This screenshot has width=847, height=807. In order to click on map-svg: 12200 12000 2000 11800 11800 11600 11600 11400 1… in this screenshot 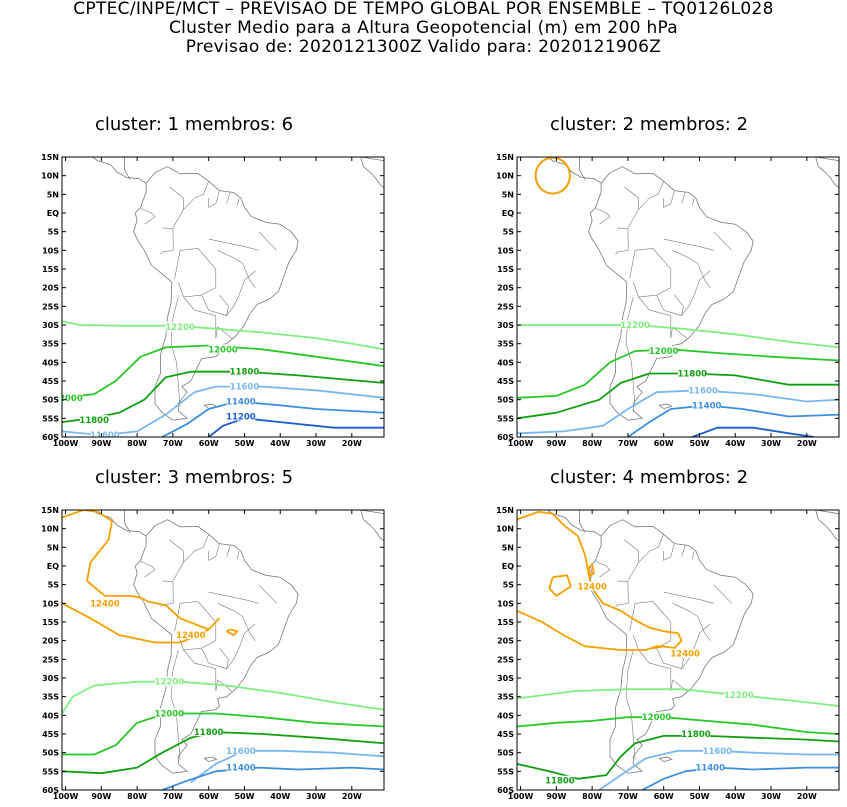, I will do `click(213, 300)`.